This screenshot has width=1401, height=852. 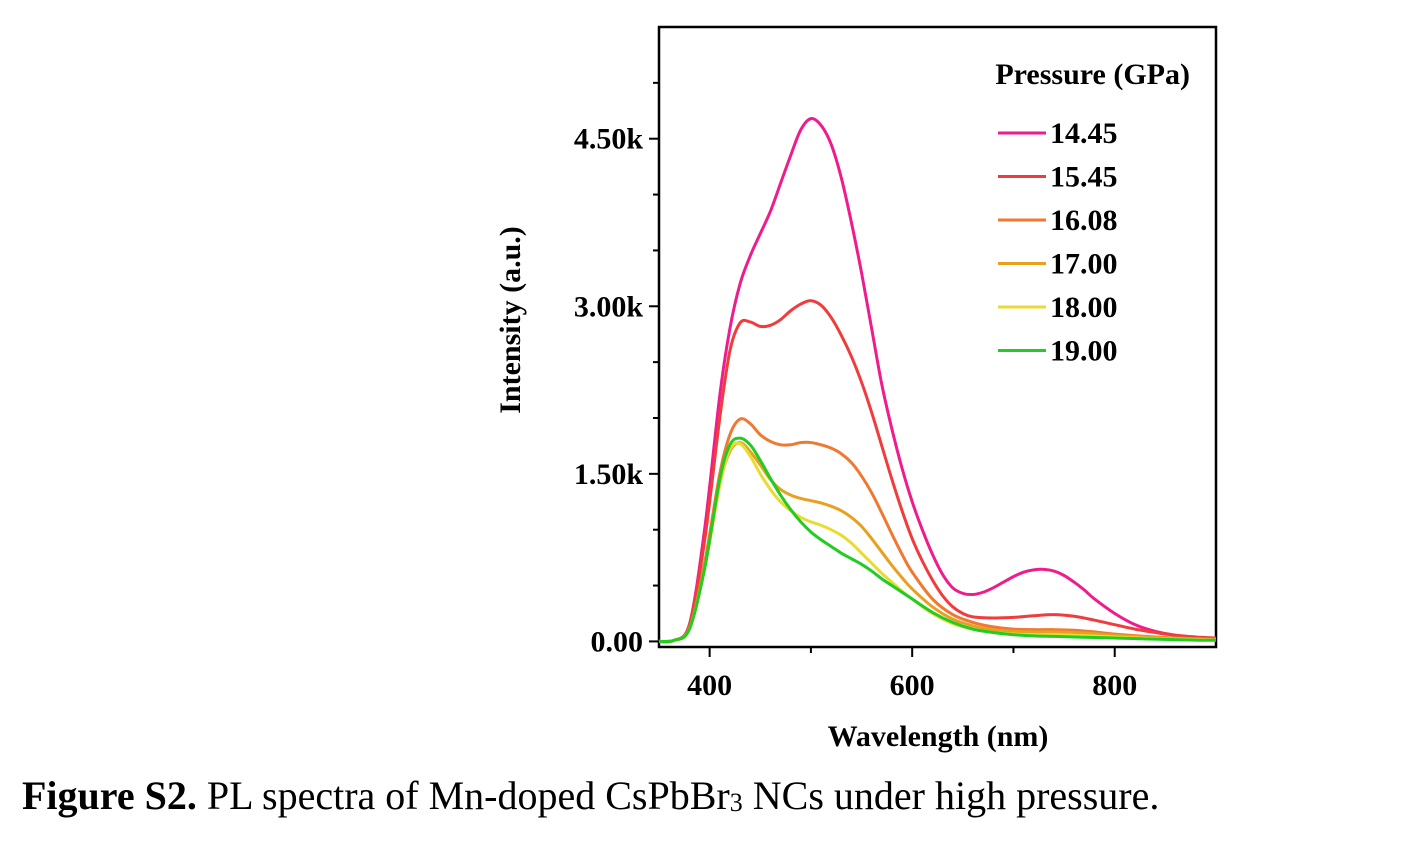 What do you see at coordinates (1084, 220) in the screenshot?
I see `legend-label: 16.08` at bounding box center [1084, 220].